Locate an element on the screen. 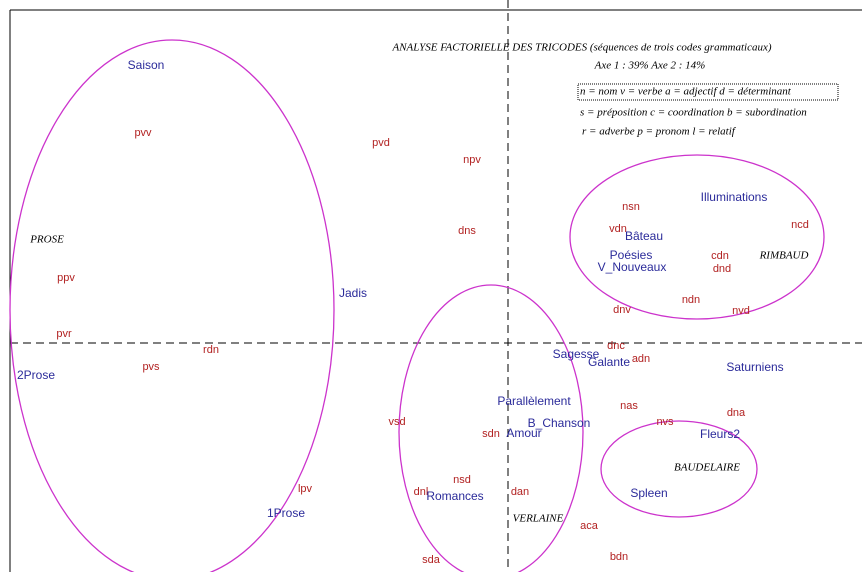  code-label: lpv is located at coordinates (305, 489).